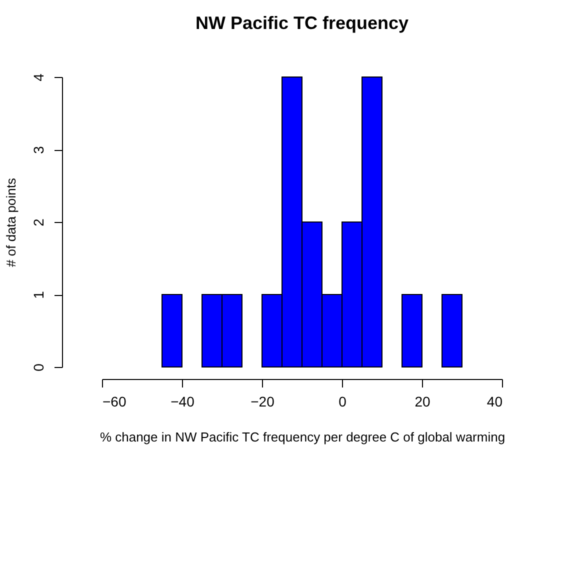 Image resolution: width=563 pixels, height=576 pixels. I want to click on y-tick-label: 2, so click(38, 222).